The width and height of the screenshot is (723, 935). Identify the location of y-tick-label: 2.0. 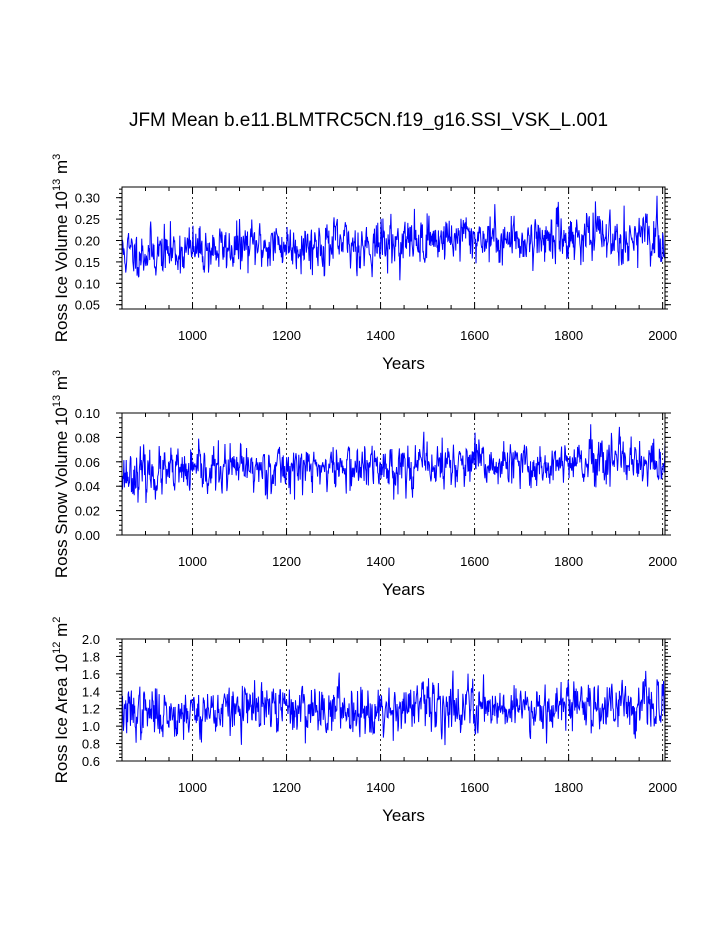
(91, 639).